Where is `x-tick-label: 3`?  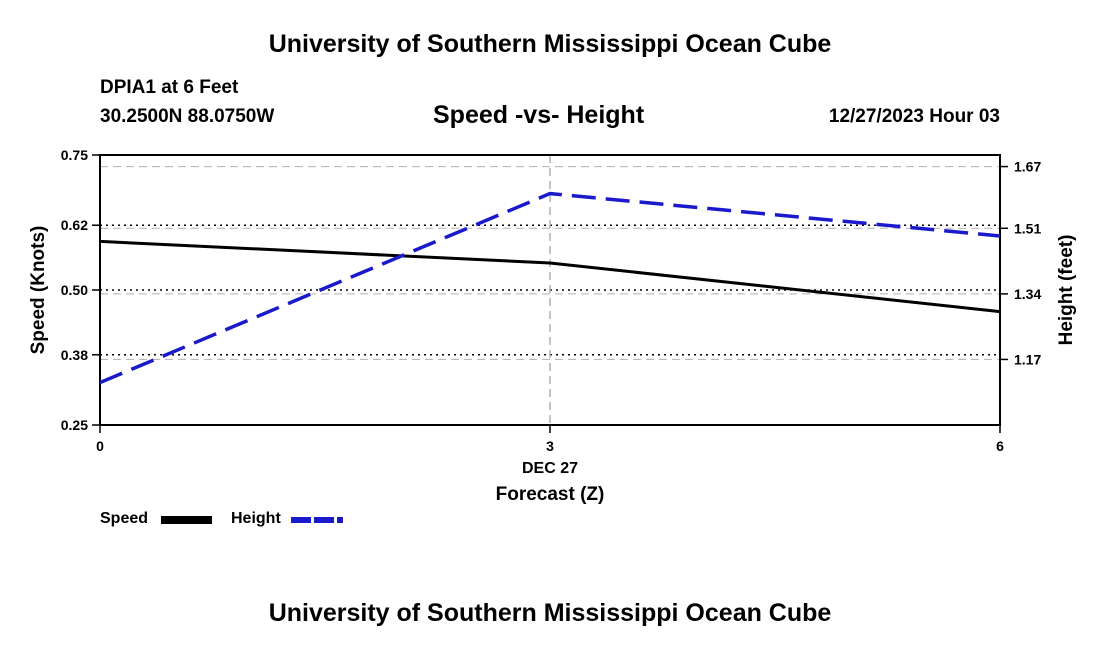 x-tick-label: 3 is located at coordinates (550, 446).